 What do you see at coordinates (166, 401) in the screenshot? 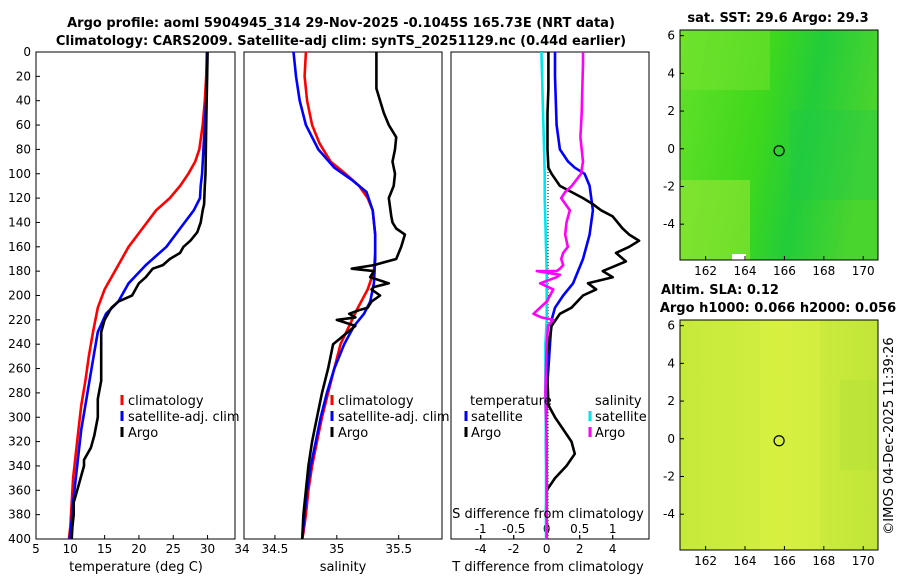
I see `legend-climatology-label: climatology` at bounding box center [166, 401].